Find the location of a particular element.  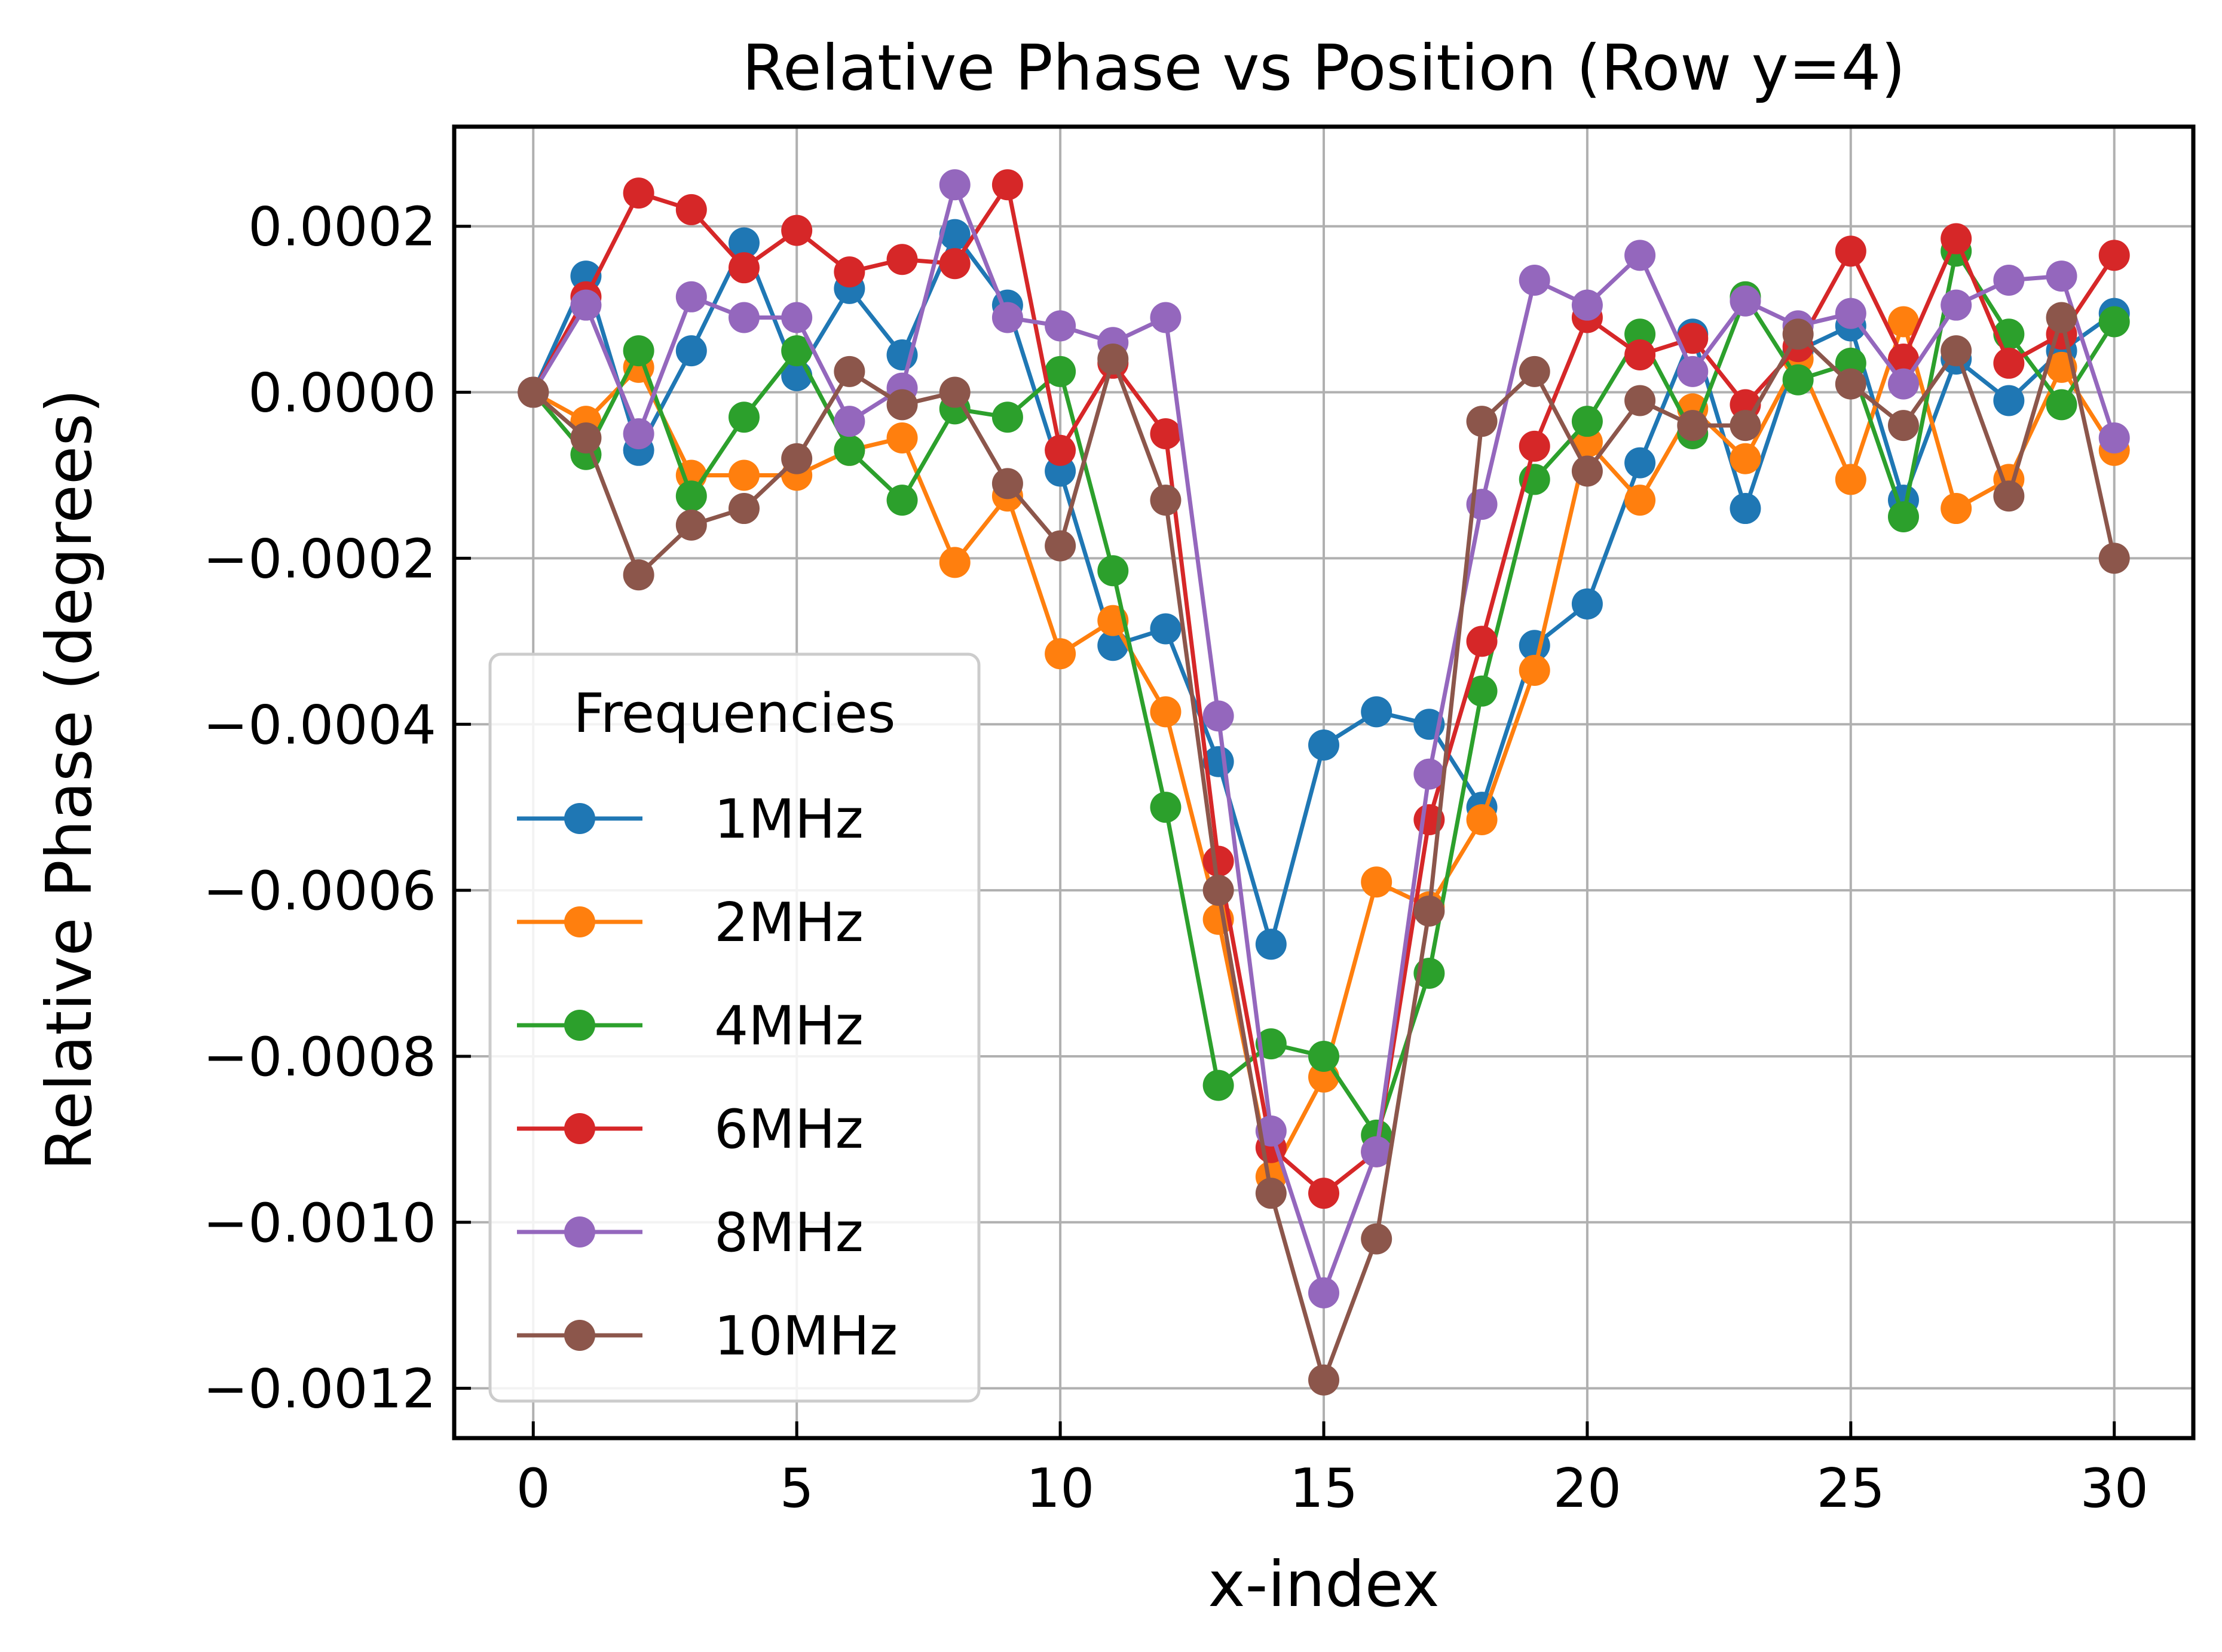

y-tick-label: 0.0000 is located at coordinates (342, 393).